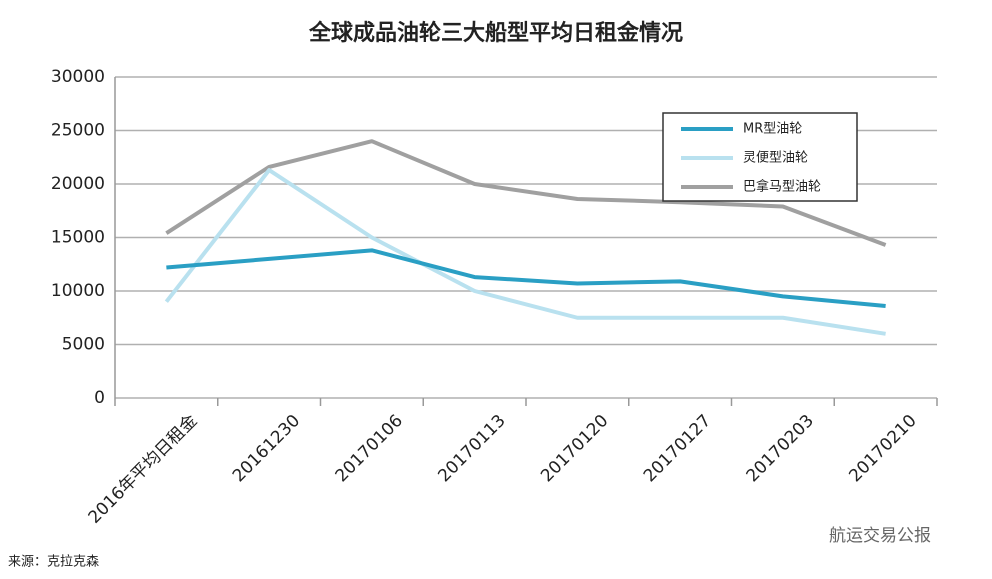  Describe the element at coordinates (53, 562) in the screenshot. I see `source: 来源：克拉克森` at that location.